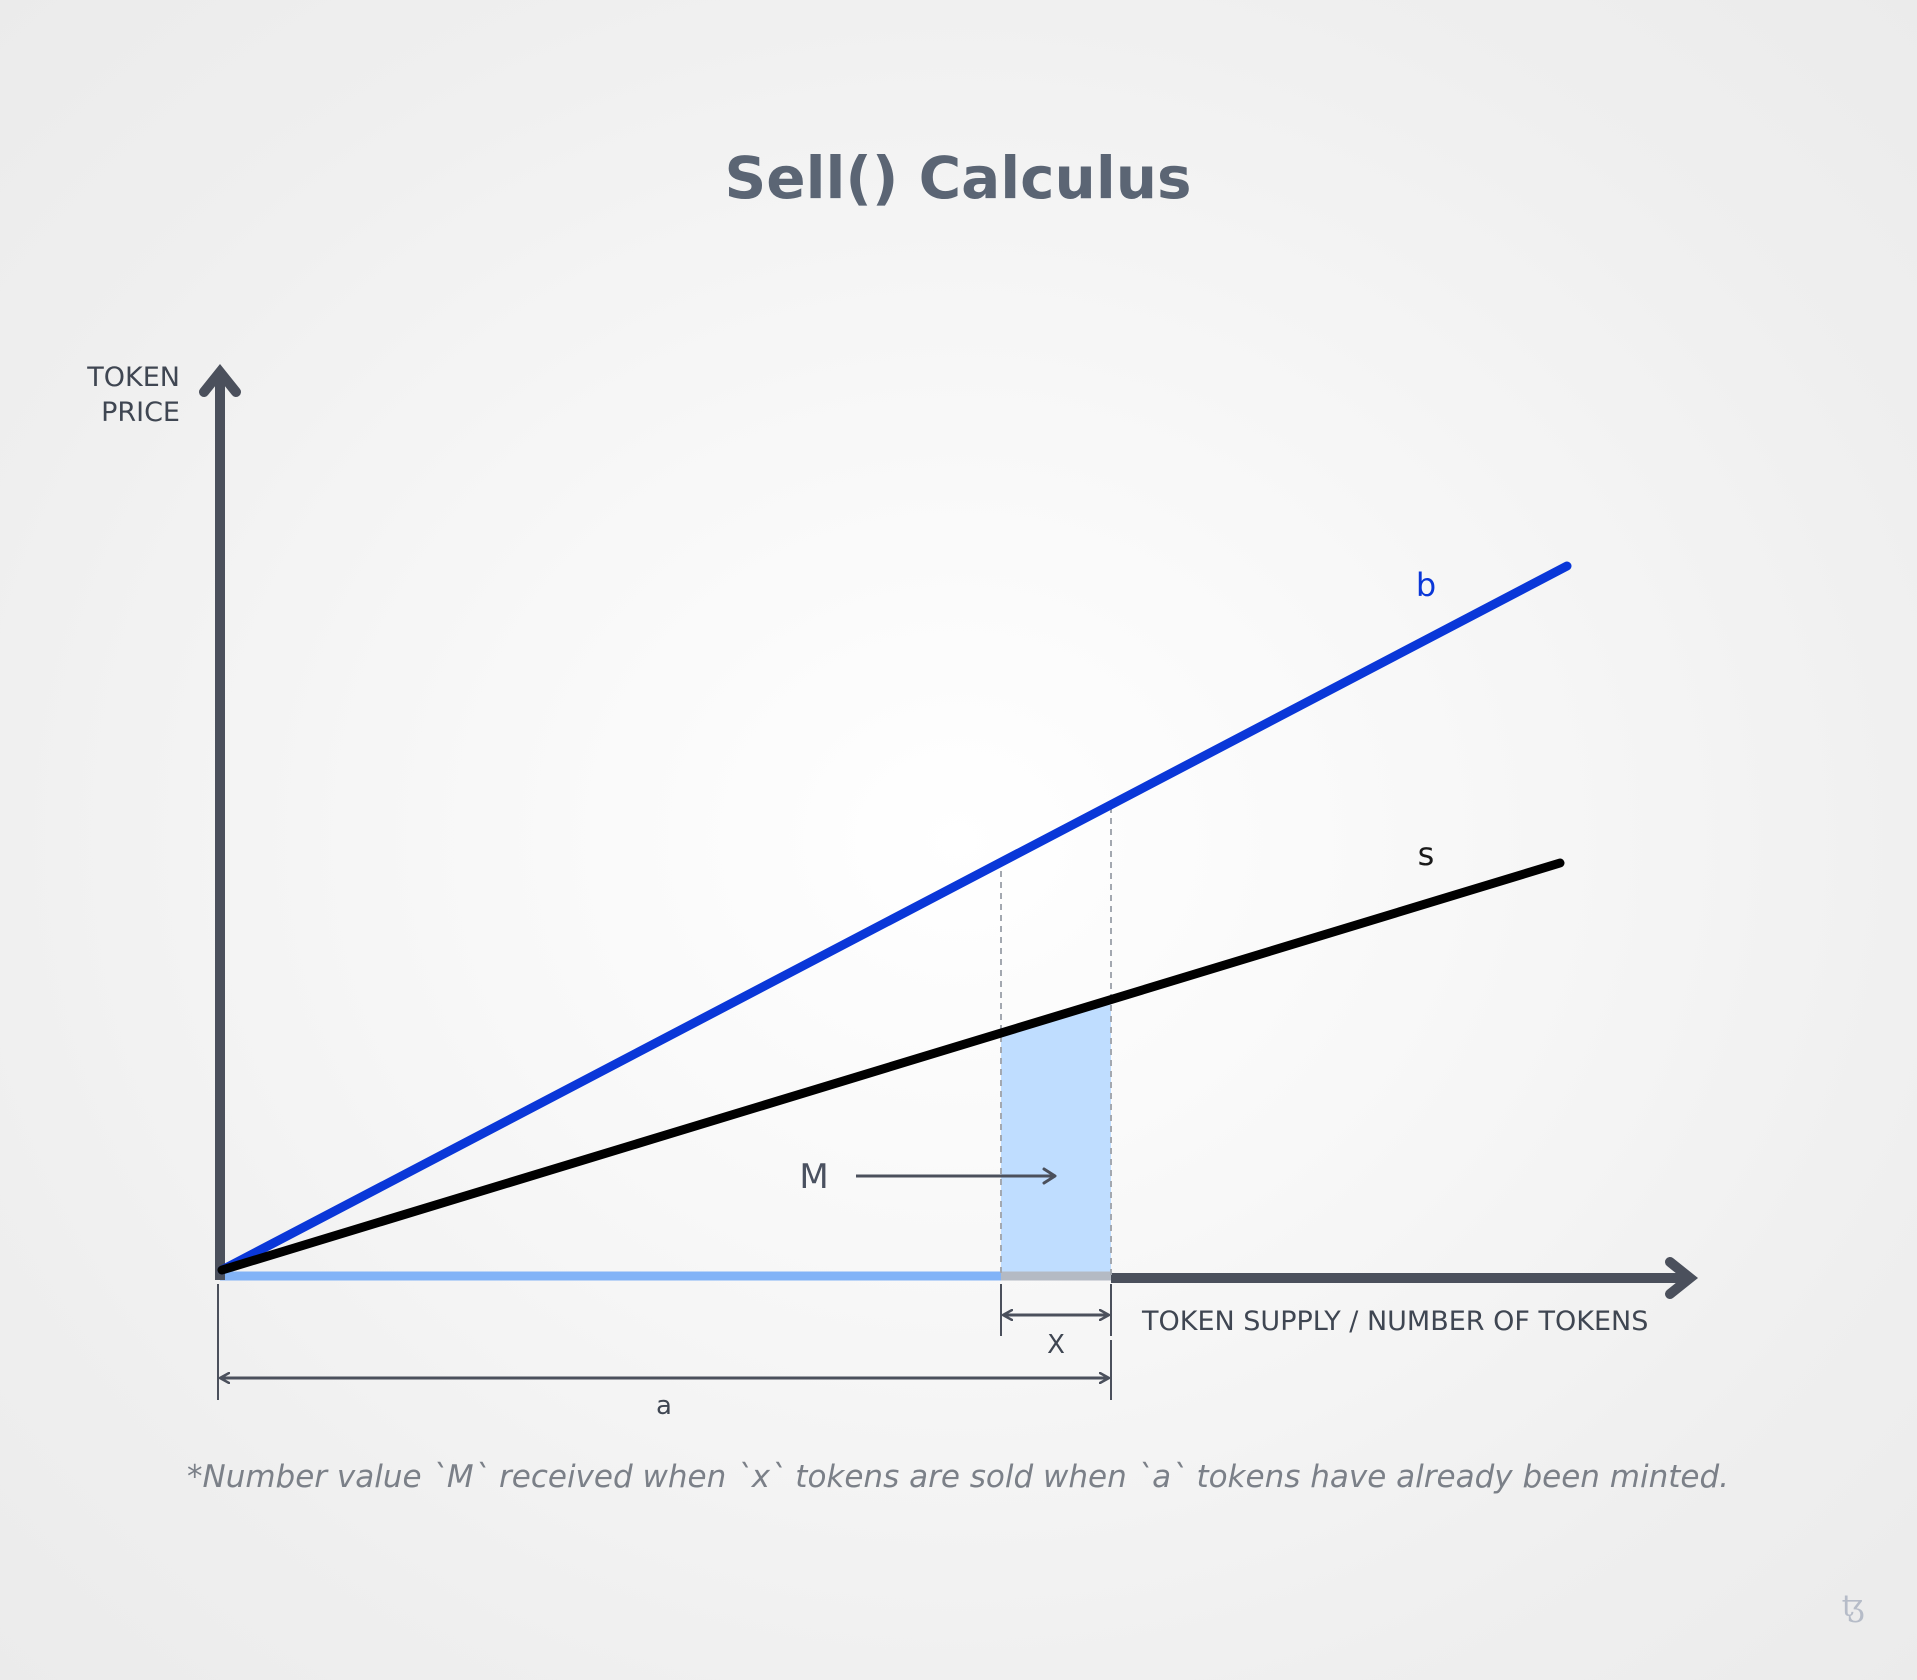  Describe the element at coordinates (1405, 1278) in the screenshot. I see `x-axis` at that location.